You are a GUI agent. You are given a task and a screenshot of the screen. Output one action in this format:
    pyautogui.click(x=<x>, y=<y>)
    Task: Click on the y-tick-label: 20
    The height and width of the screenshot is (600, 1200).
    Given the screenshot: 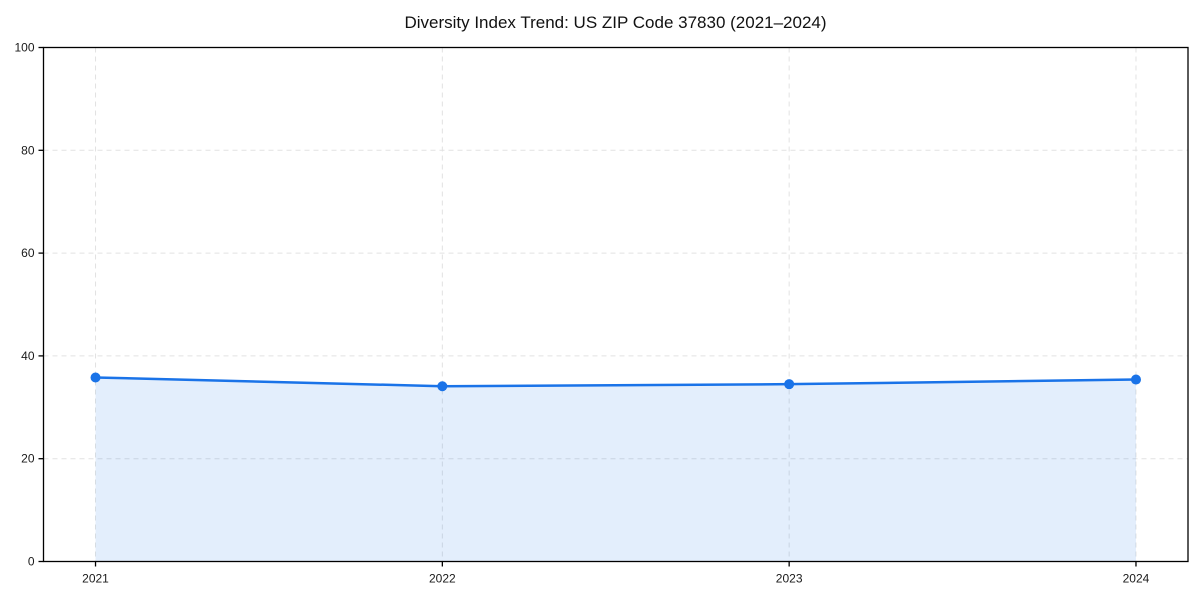 What is the action you would take?
    pyautogui.click(x=28, y=459)
    